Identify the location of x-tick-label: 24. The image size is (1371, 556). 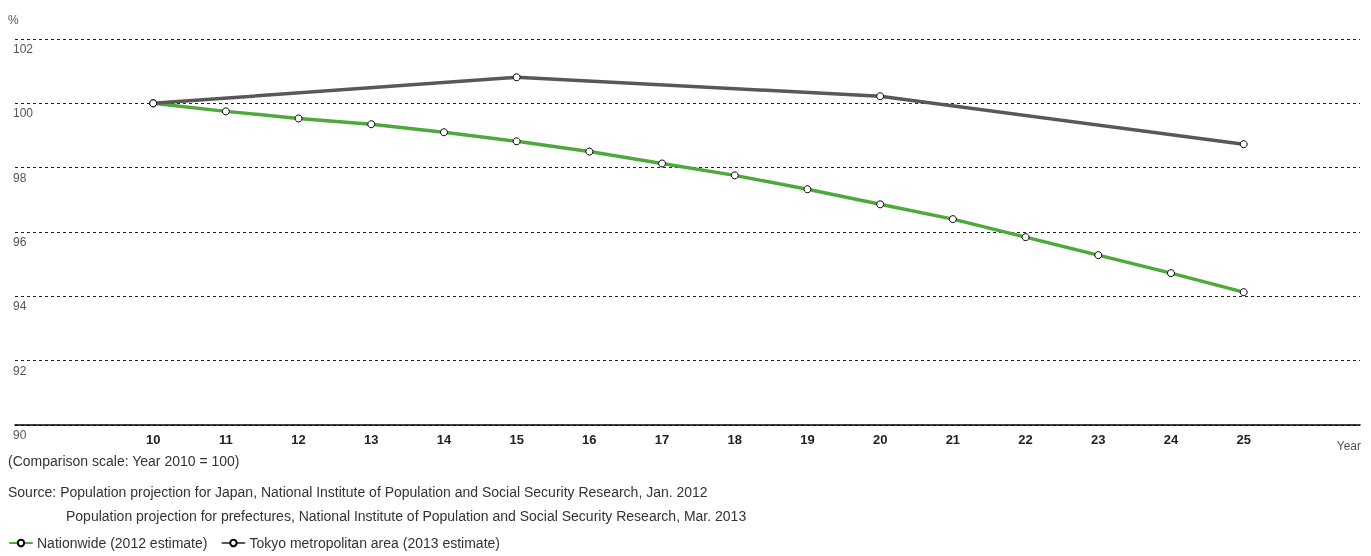
(1171, 439).